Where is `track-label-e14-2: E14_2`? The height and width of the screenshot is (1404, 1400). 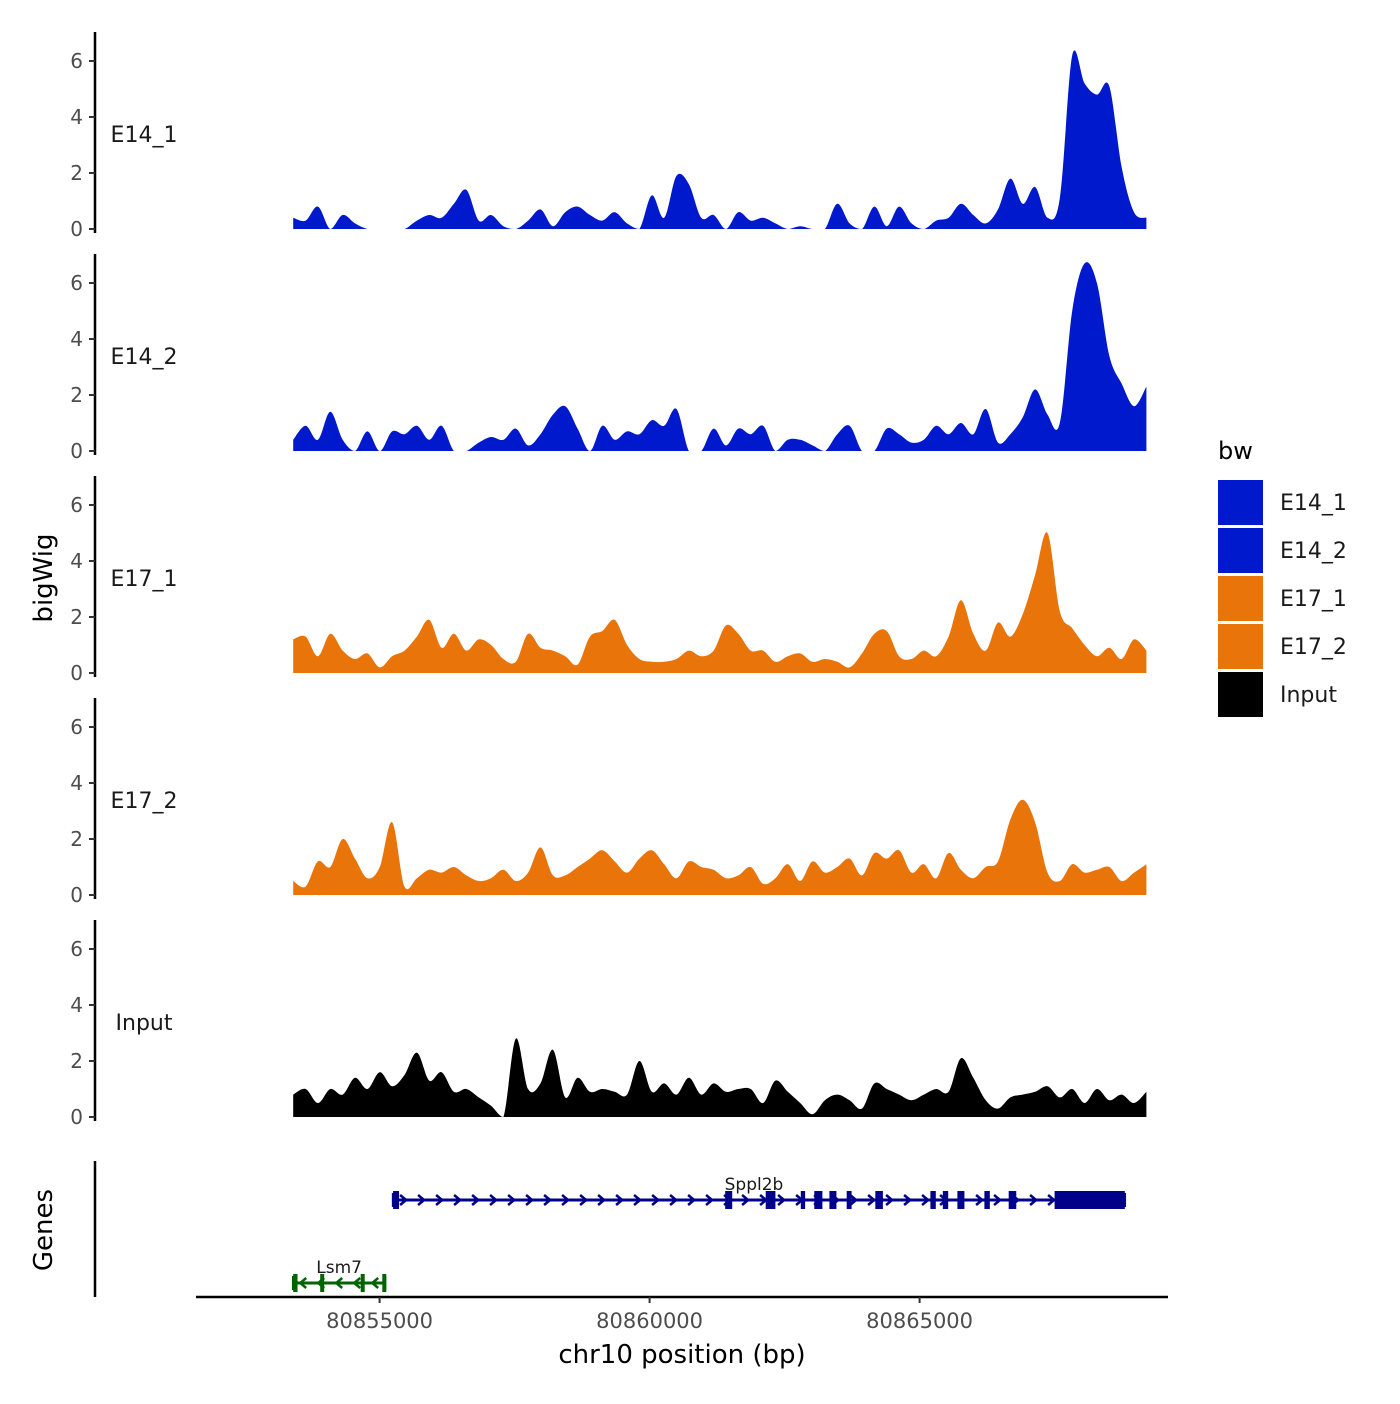 track-label-e14-2: E14_2 is located at coordinates (144, 357).